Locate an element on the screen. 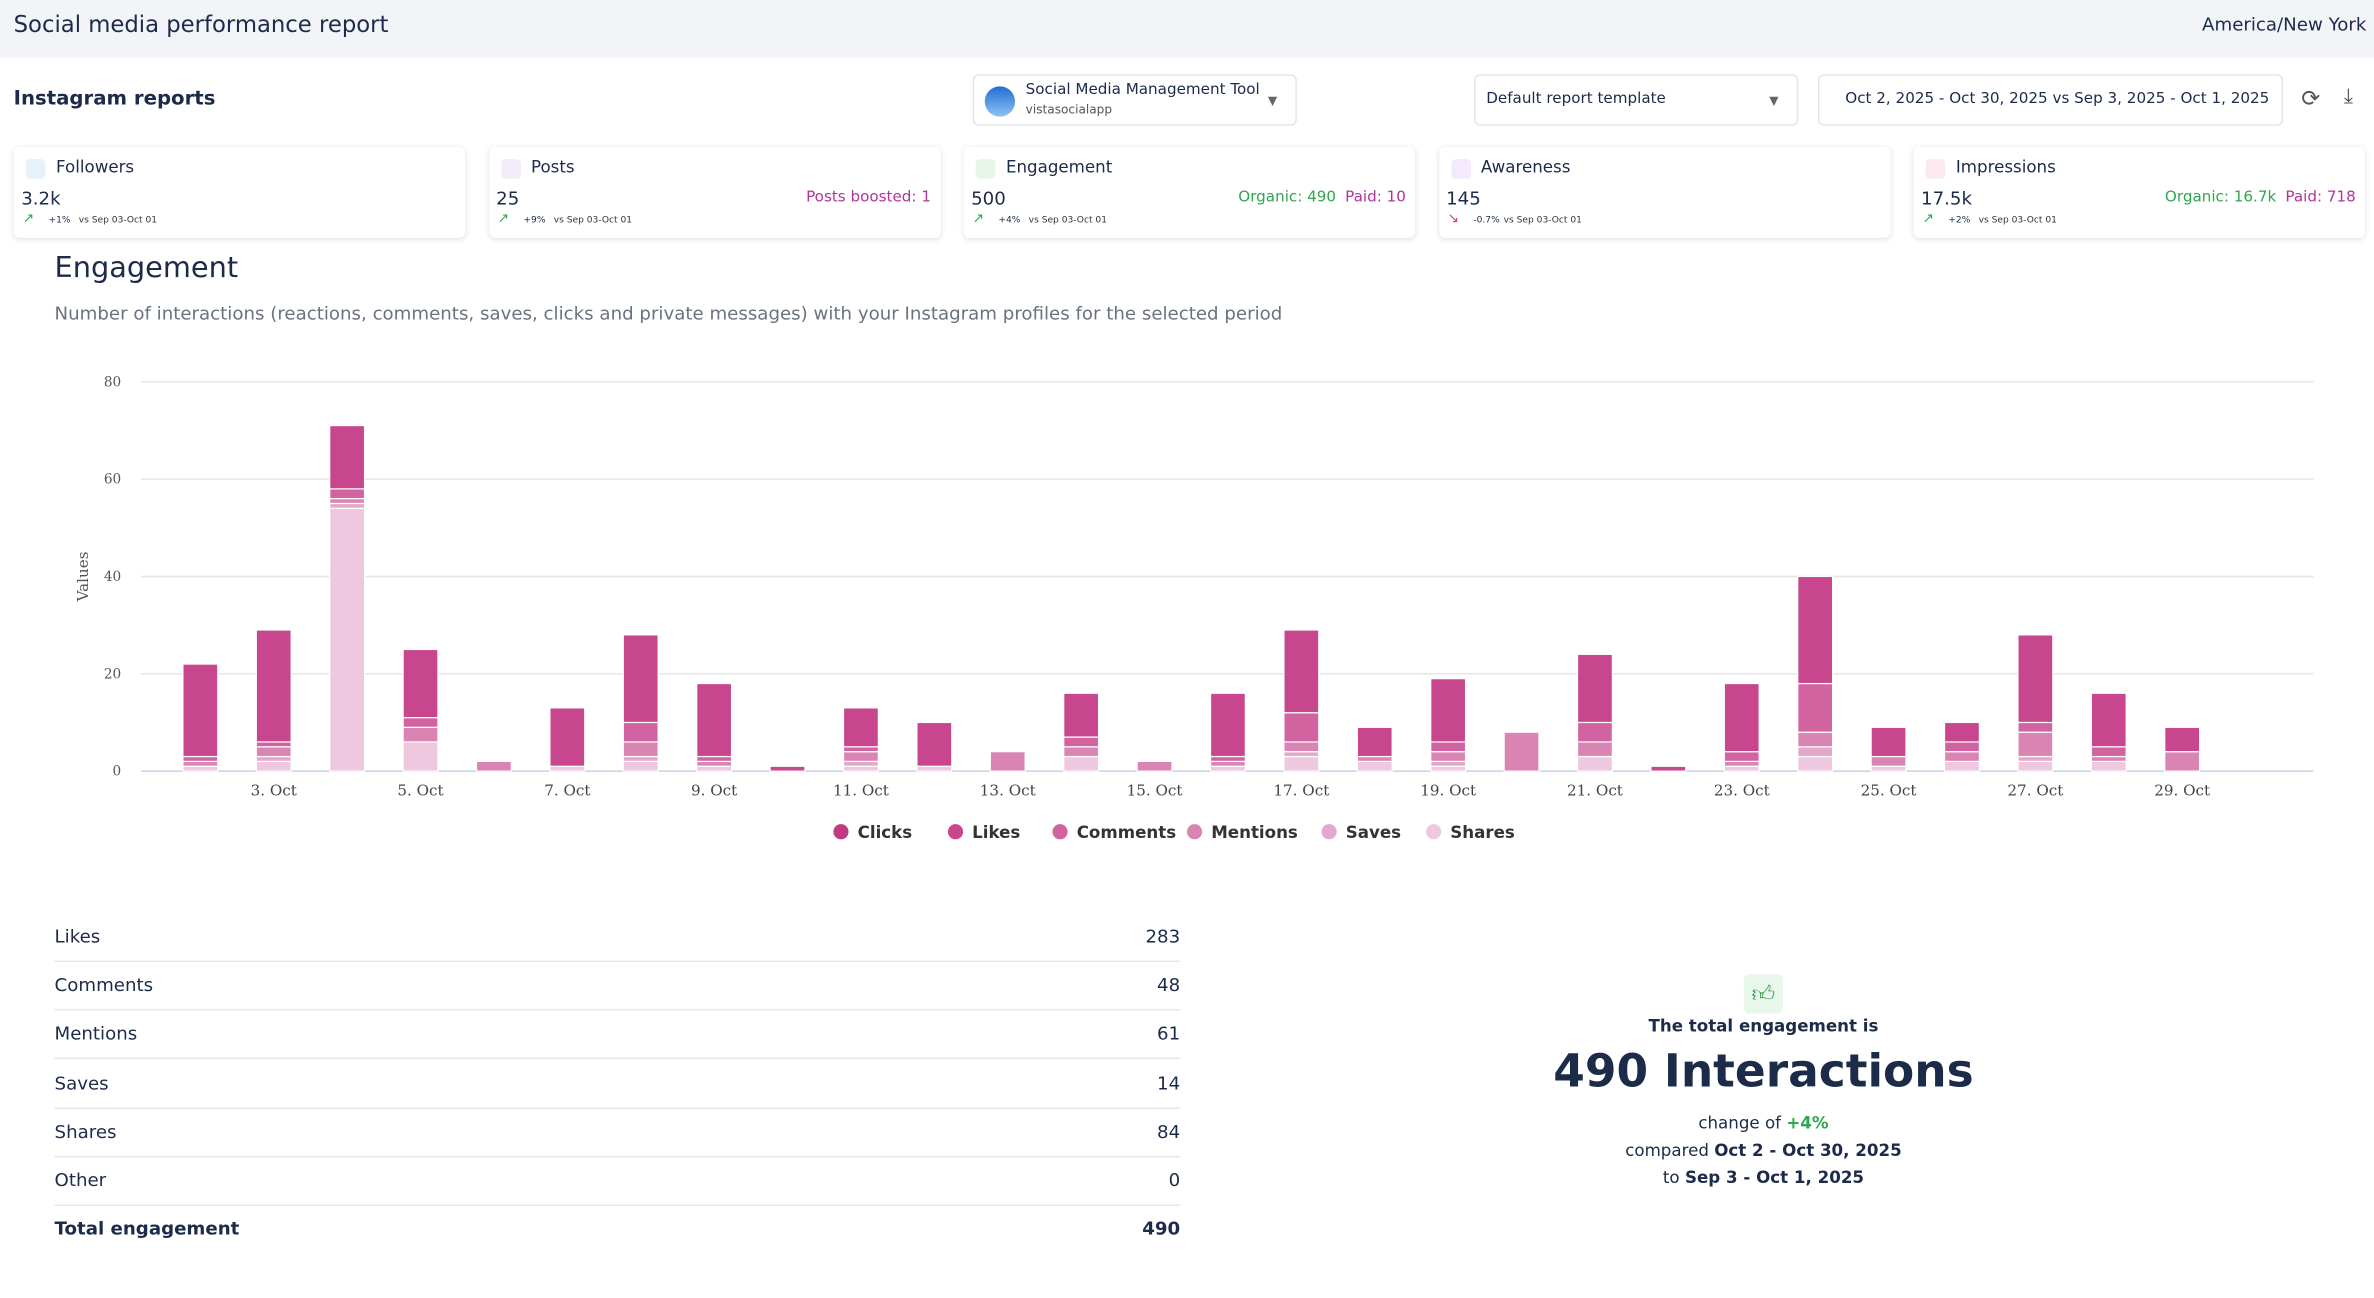 Image resolution: width=2374 pixels, height=1298 pixels. profile-handle: vistasocialapp is located at coordinates (1069, 110).